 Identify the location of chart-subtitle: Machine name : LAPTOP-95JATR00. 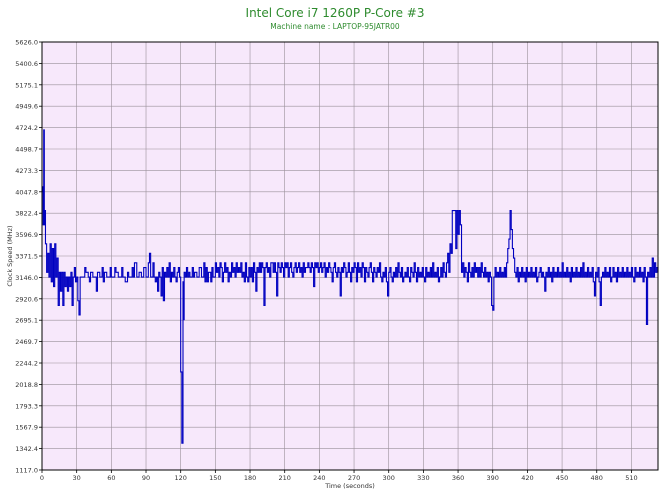
(335, 26).